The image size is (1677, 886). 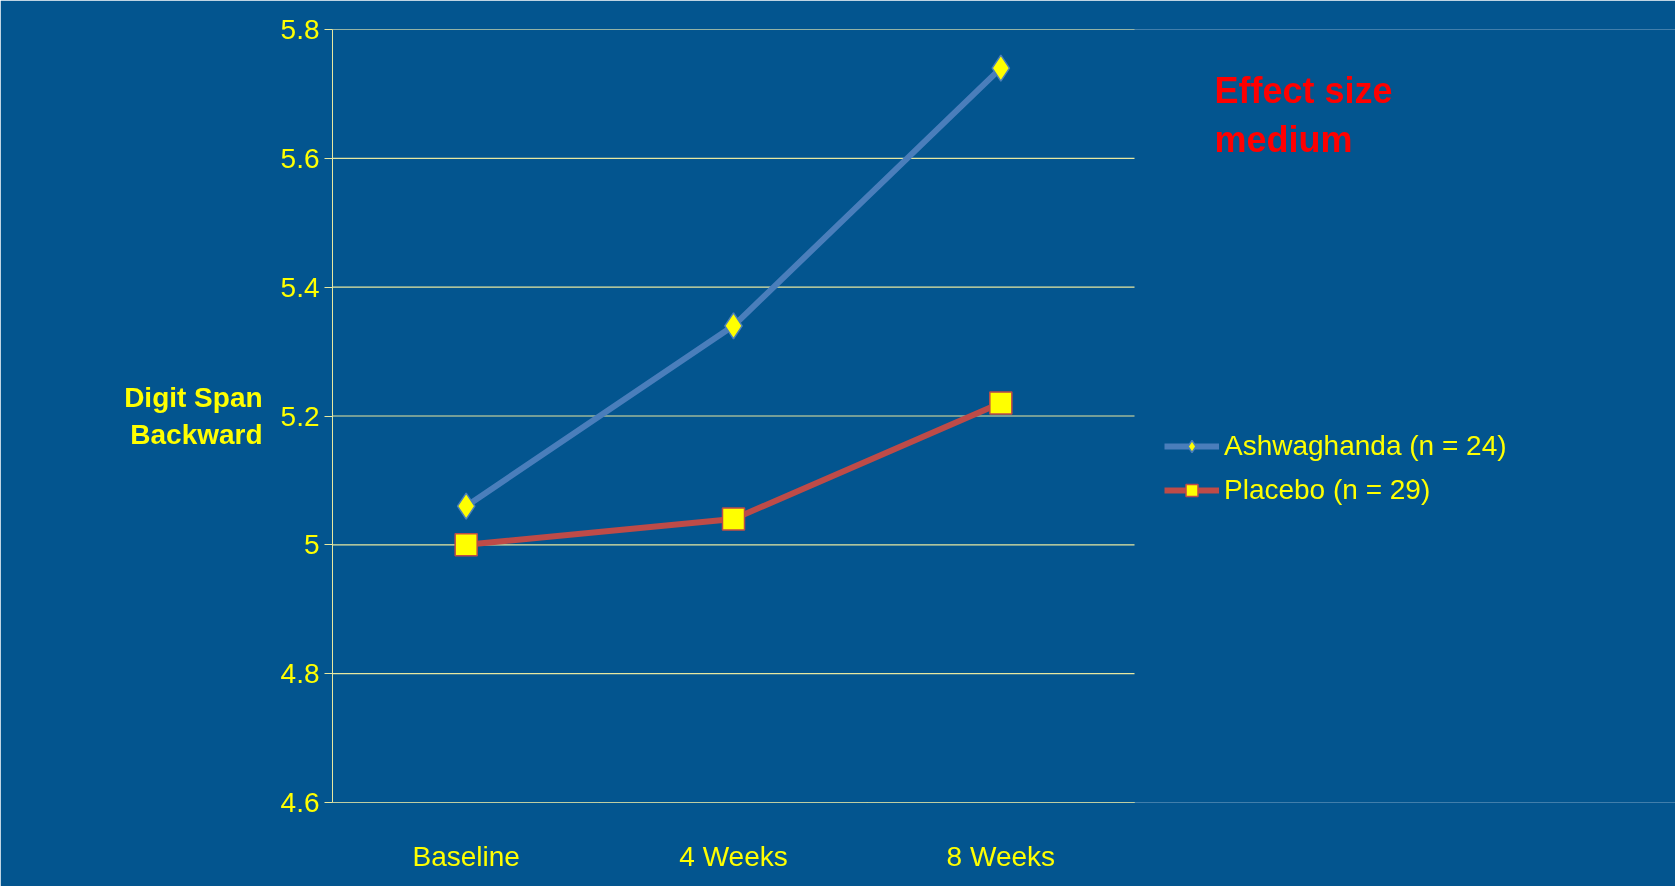 What do you see at coordinates (311, 545) in the screenshot?
I see `y-tick-label: 5` at bounding box center [311, 545].